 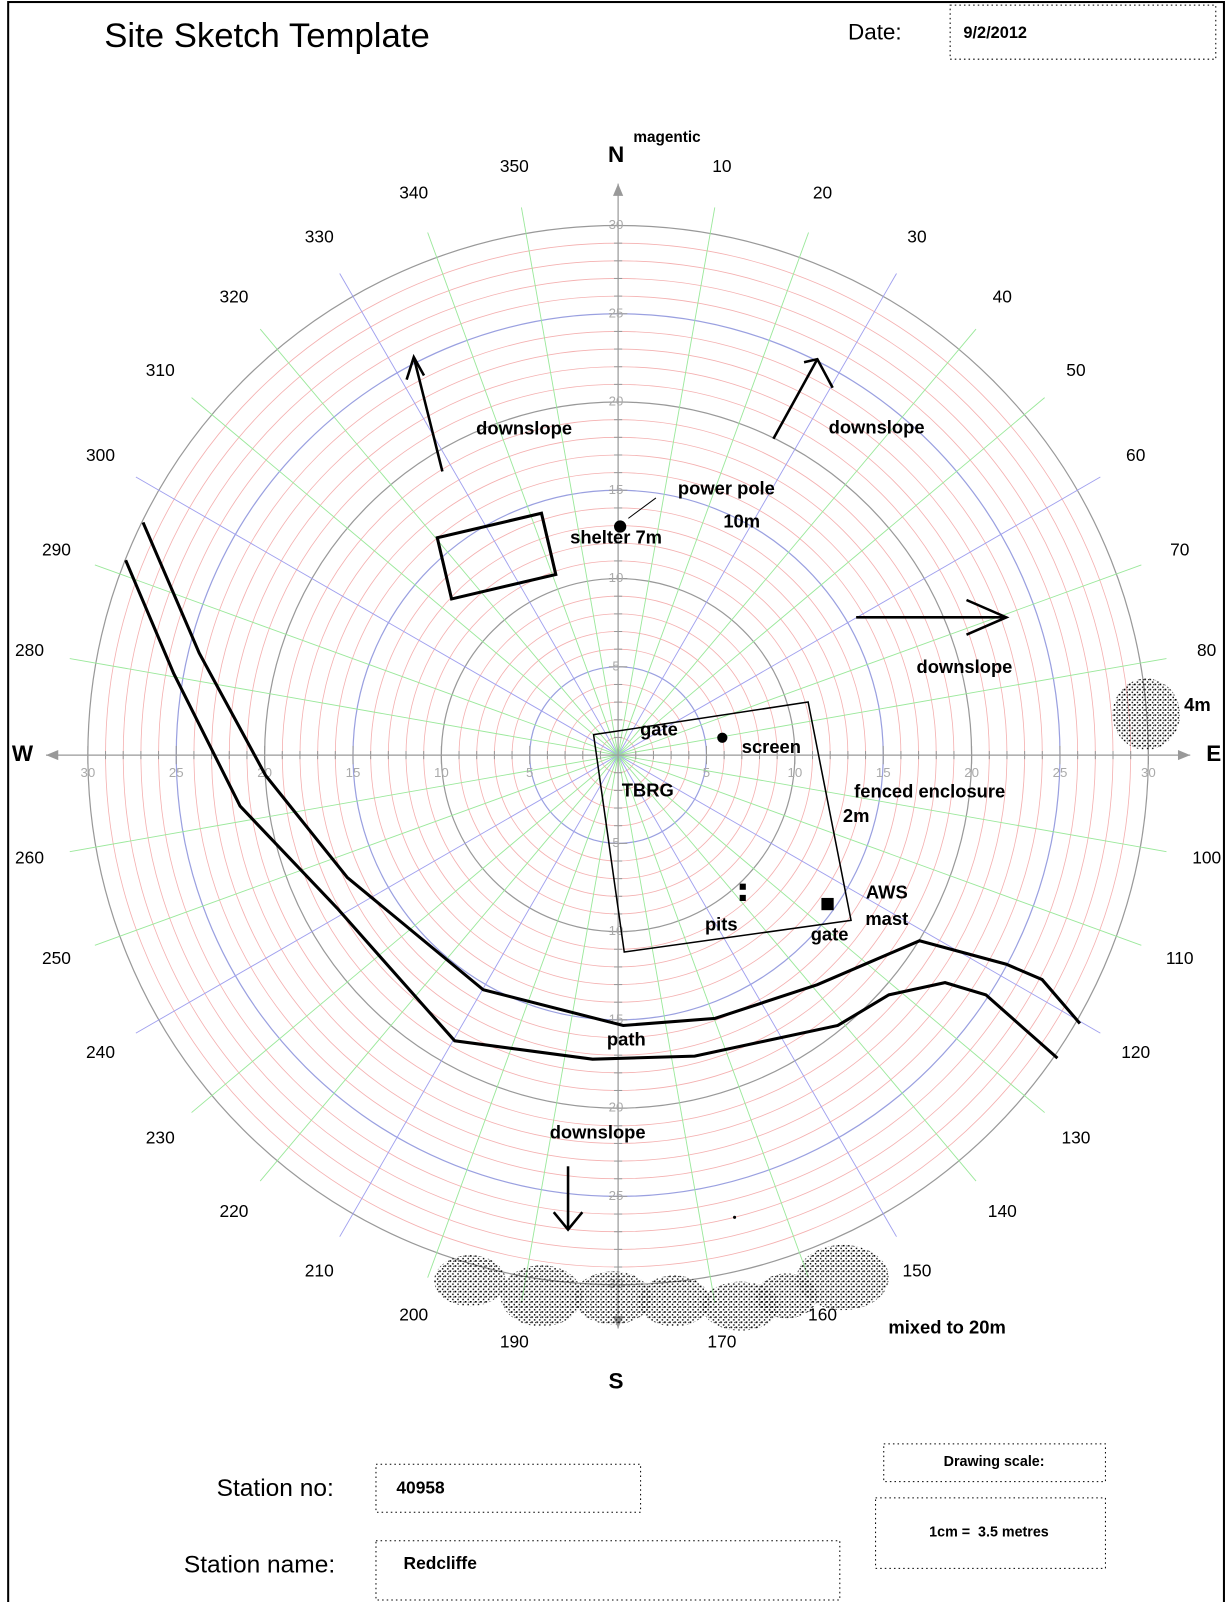 What do you see at coordinates (616, 1381) in the screenshot?
I see `south: S` at bounding box center [616, 1381].